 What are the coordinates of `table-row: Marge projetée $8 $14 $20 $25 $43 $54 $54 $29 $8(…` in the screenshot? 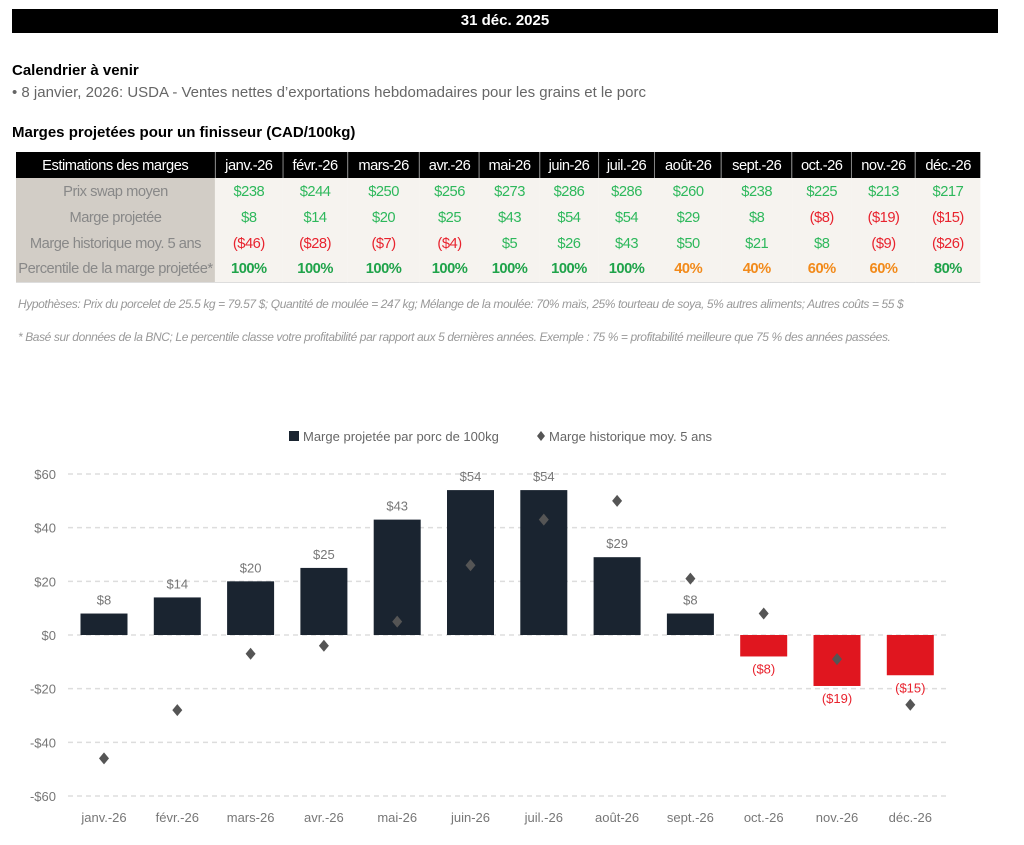 It's located at (498, 217).